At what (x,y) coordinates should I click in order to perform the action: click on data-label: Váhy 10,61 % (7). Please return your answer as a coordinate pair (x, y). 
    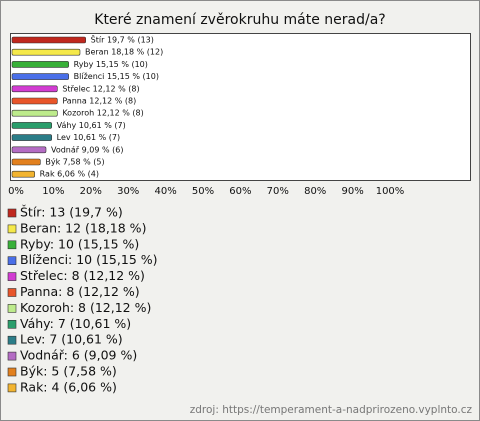
    Looking at the image, I should click on (91, 125).